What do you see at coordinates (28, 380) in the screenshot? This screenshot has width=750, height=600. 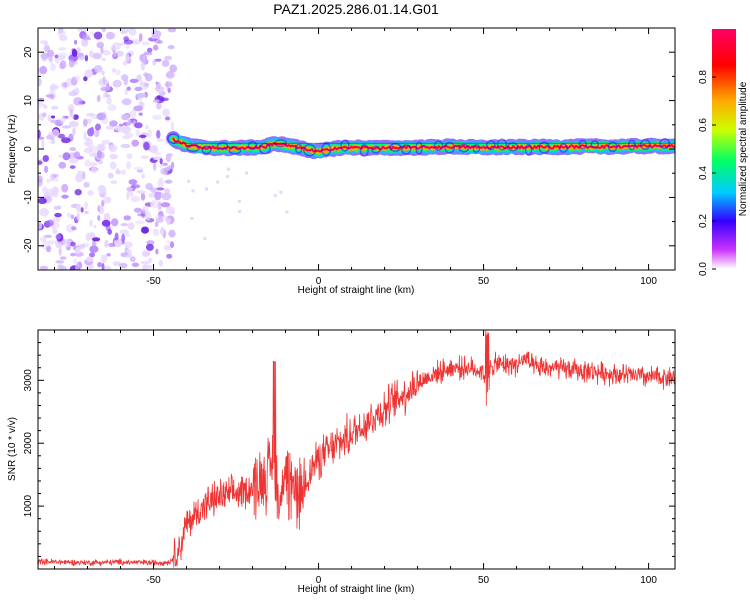 I see `y-tick-label: 3000` at bounding box center [28, 380].